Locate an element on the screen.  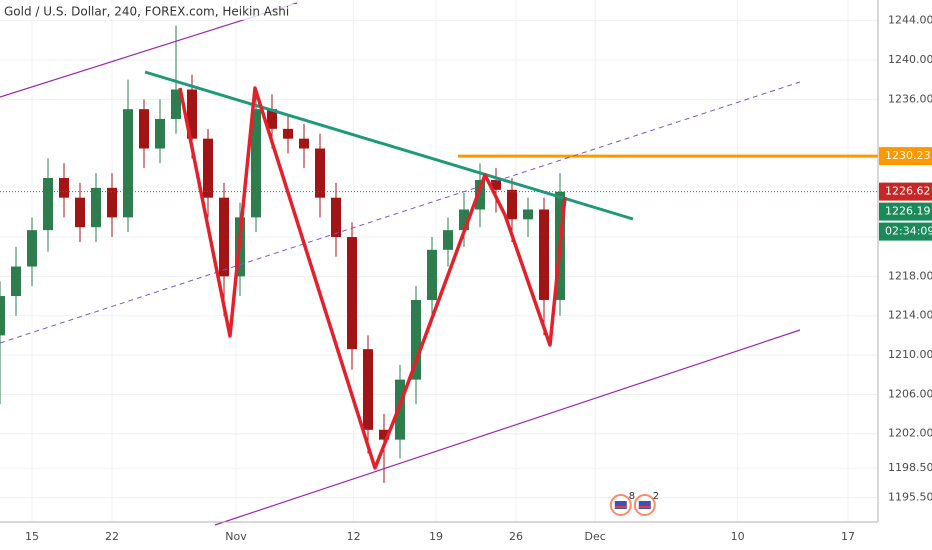
price-label: 1226.19 is located at coordinates (908, 211).